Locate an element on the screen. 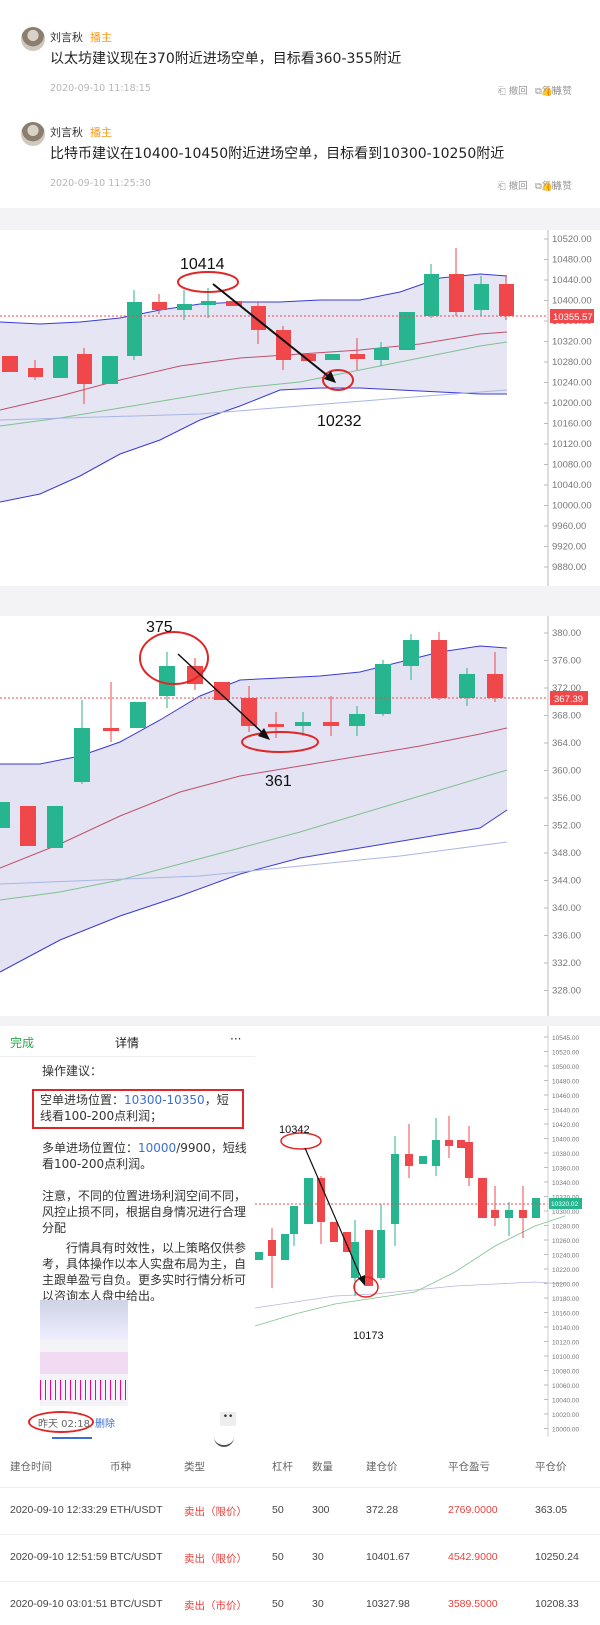  withdraw-icon: ⎗ is located at coordinates (502, 91).